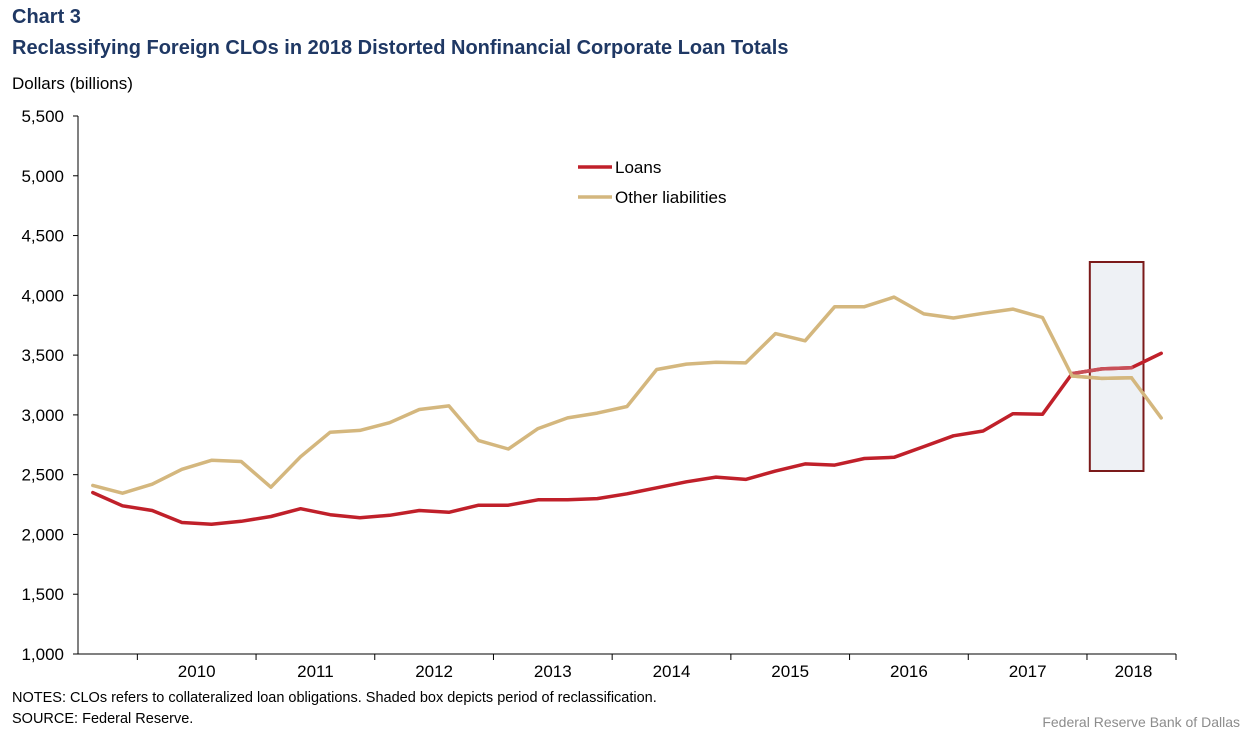  What do you see at coordinates (42, 355) in the screenshot?
I see `y-tick-label: 3,500` at bounding box center [42, 355].